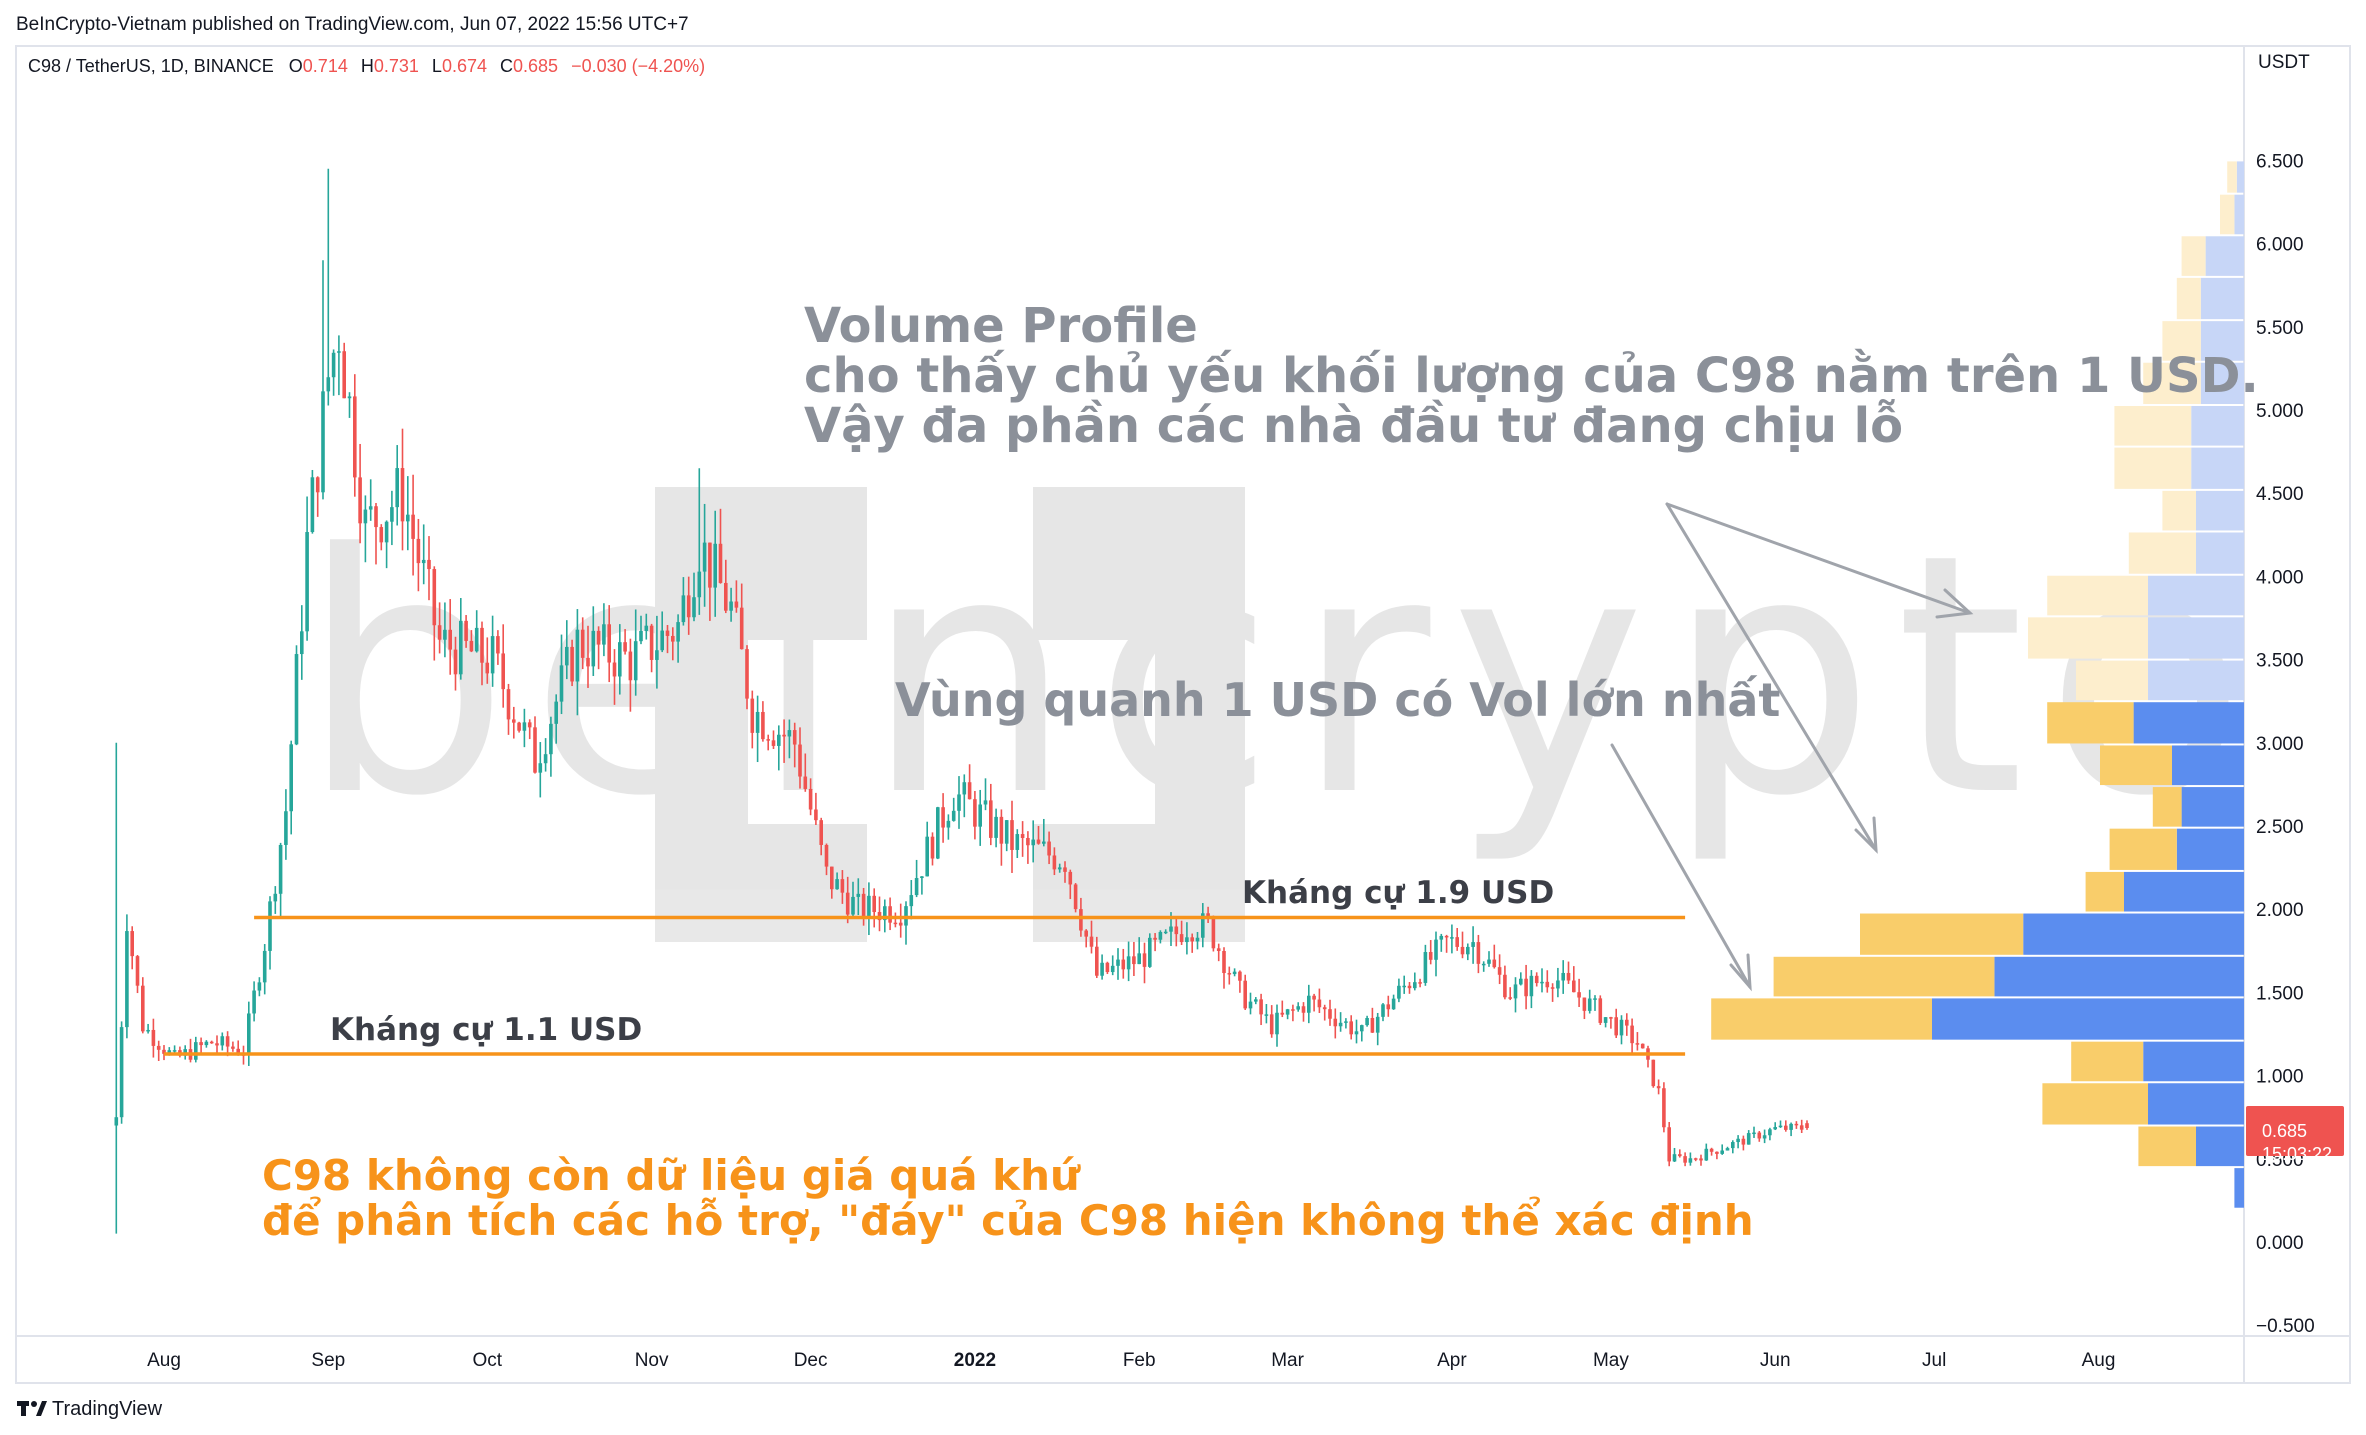  Describe the element at coordinates (2297, 1154) in the screenshot. I see `bar-countdown: 15:03:22` at that location.